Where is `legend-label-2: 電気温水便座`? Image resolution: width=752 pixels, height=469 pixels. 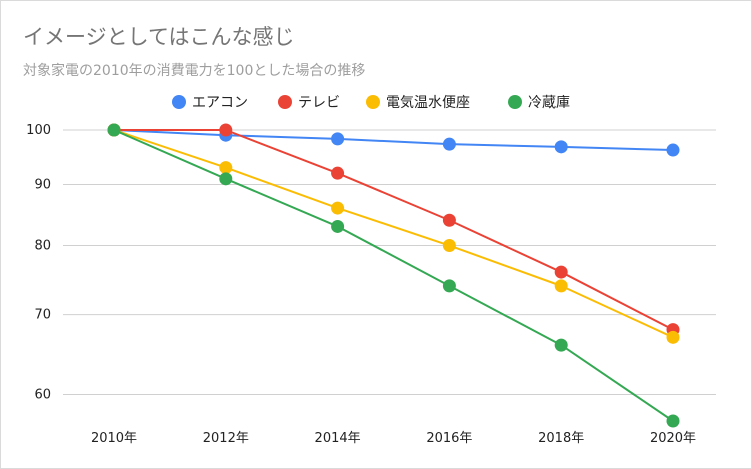
legend-label-2: 電気温水便座 is located at coordinates (428, 103).